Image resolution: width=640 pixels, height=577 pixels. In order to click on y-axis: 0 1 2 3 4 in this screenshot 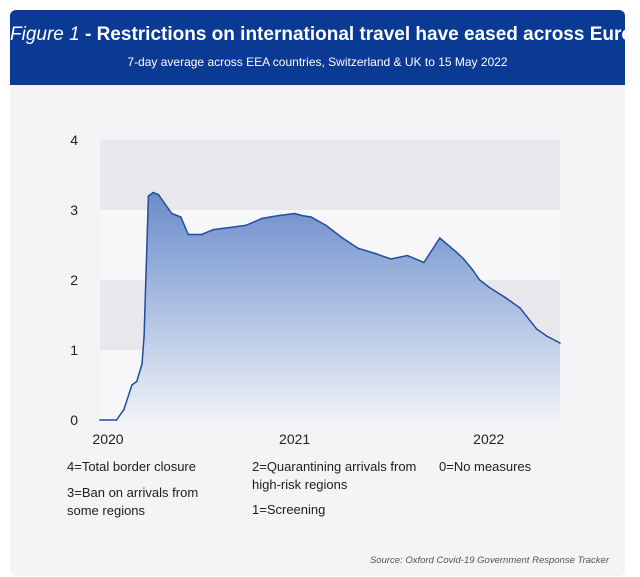, I will do `click(74, 280)`.